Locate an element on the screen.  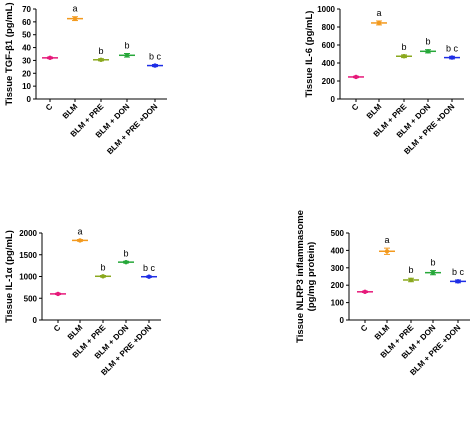
y-tick-label: 10 is located at coordinates (26, 86).